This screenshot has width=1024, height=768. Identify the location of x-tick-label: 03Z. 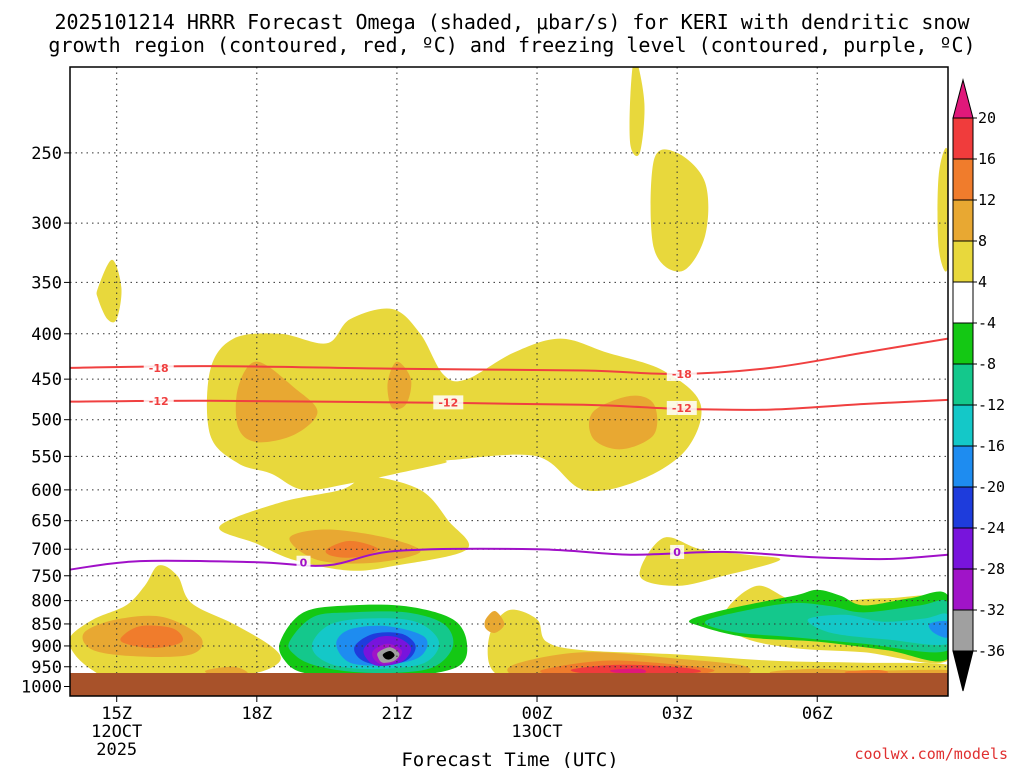
(677, 714).